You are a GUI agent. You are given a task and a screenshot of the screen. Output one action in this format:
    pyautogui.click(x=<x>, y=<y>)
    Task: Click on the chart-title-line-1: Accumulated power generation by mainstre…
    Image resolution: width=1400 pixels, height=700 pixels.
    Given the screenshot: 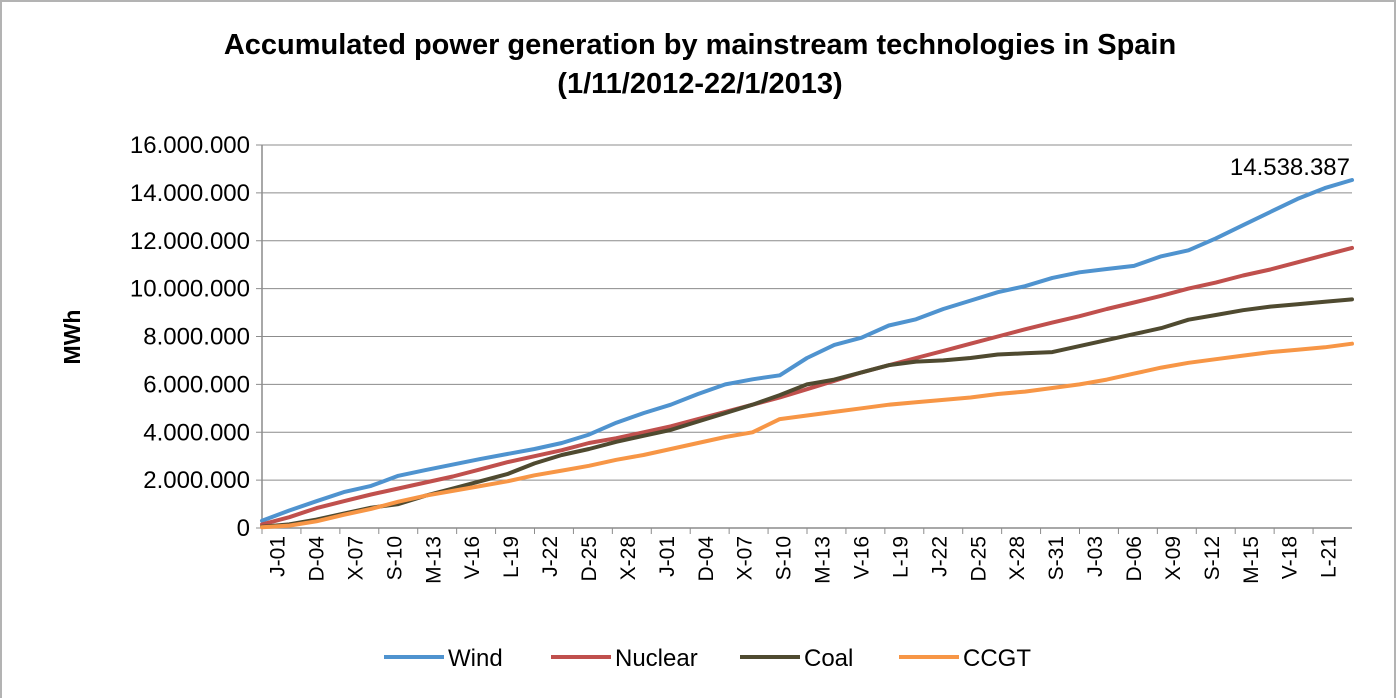 What is the action you would take?
    pyautogui.click(x=700, y=45)
    